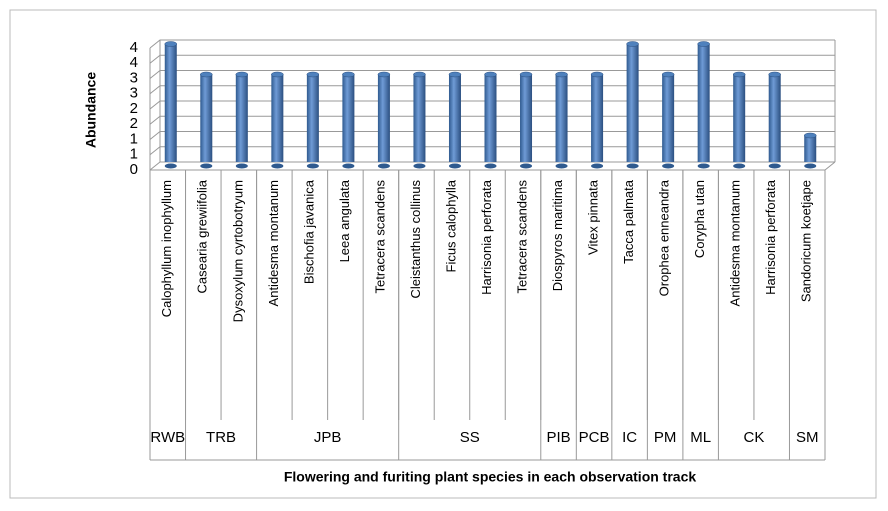  I want to click on x-tick-label: Bischofia javanica, so click(308, 231).